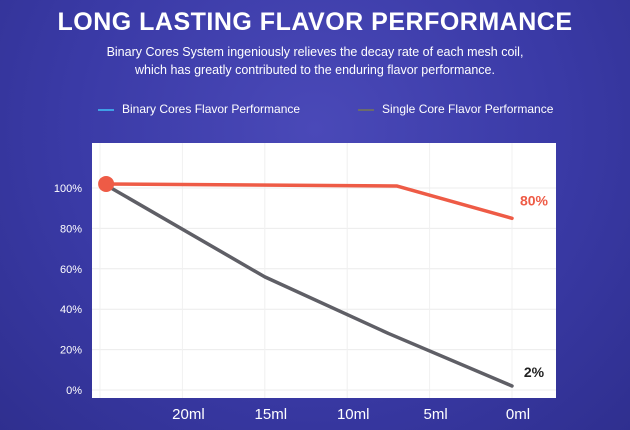  I want to click on y-tick-label: 100%, so click(68, 189).